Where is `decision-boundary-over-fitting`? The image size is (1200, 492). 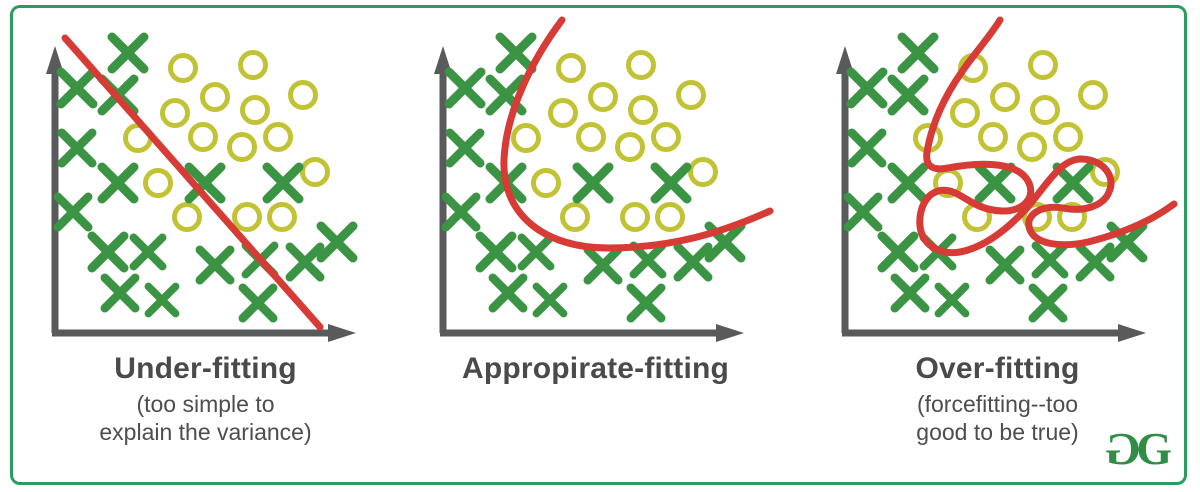 decision-boundary-over-fitting is located at coordinates (1047, 136).